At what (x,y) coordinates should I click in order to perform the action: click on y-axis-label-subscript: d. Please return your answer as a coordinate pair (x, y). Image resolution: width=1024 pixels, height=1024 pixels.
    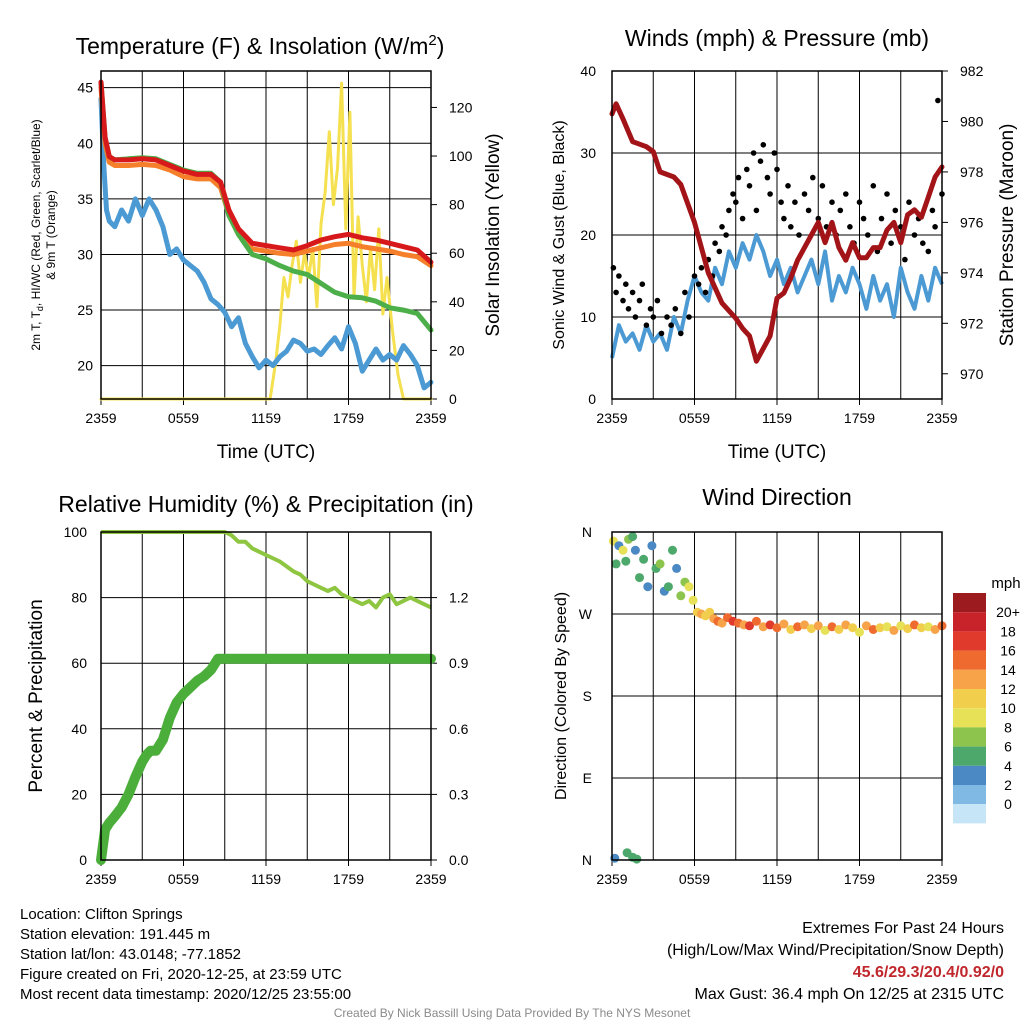
    Looking at the image, I should click on (40, 308).